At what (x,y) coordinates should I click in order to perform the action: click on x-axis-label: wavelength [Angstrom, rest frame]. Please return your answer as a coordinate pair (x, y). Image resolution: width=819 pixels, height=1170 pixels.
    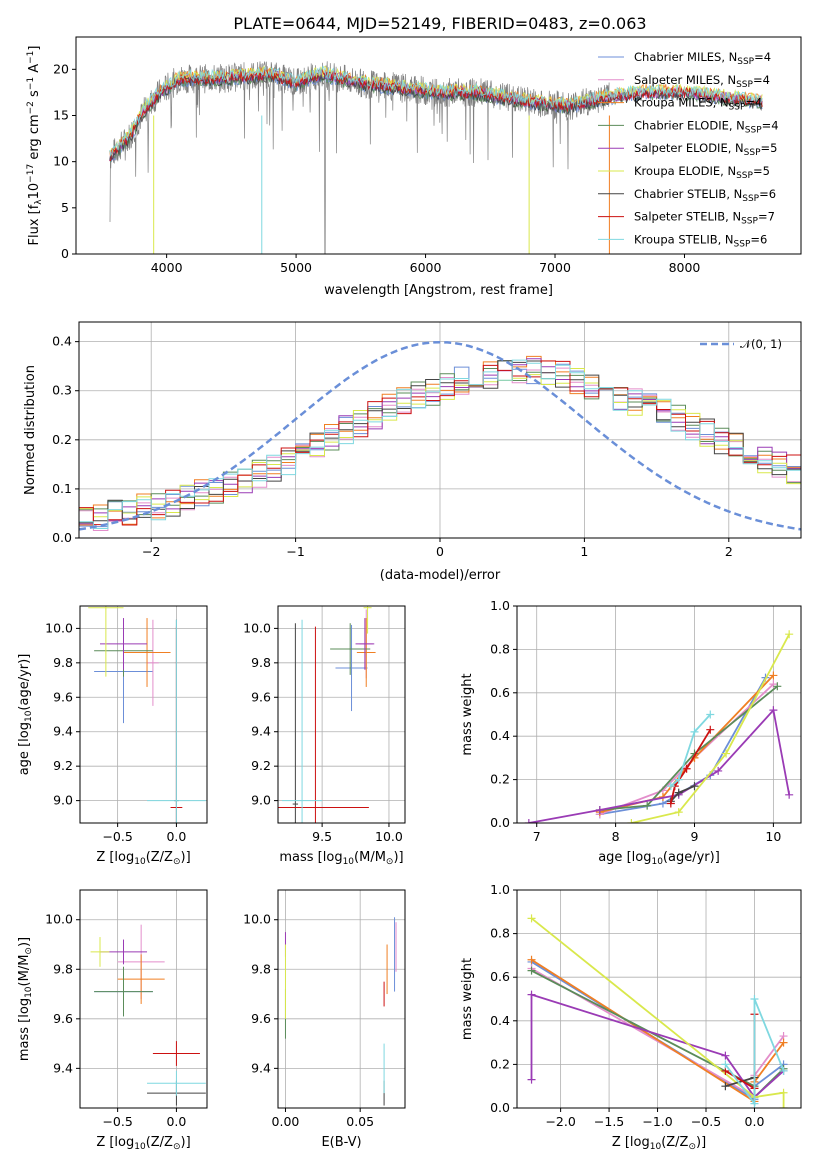
    Looking at the image, I should click on (438, 290).